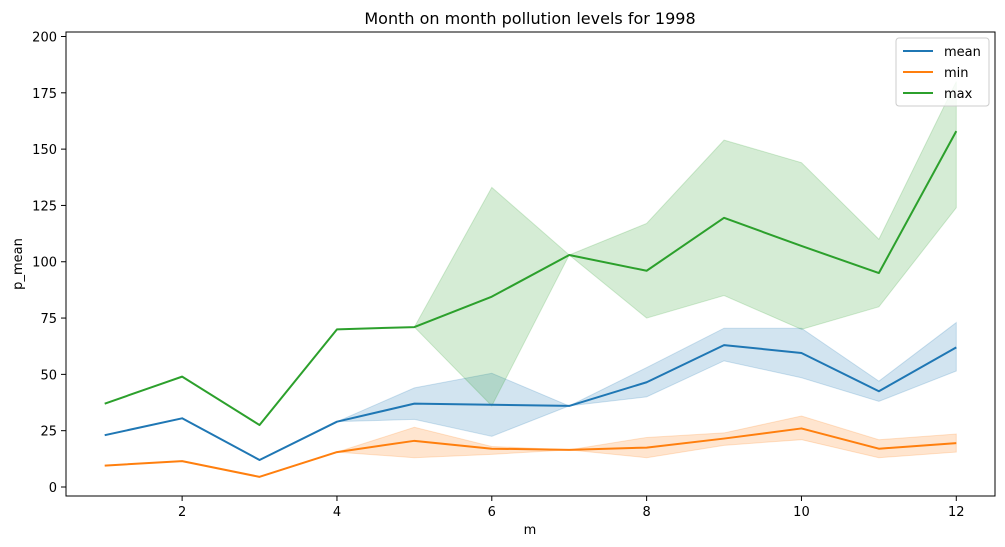  Describe the element at coordinates (44, 206) in the screenshot. I see `y-tick-label: 125` at that location.